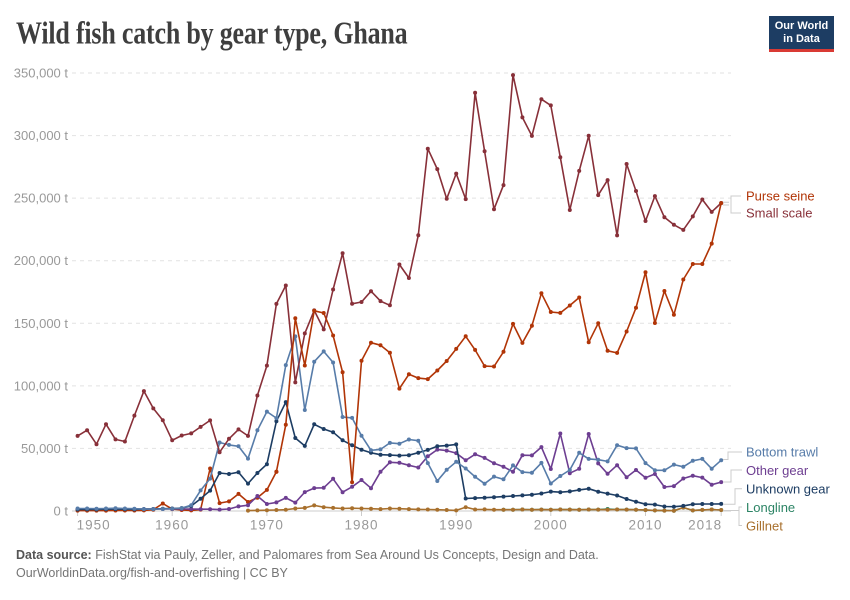 Image resolution: width=850 pixels, height=600 pixels. What do you see at coordinates (361, 525) in the screenshot?
I see `svg-text: 1980` at bounding box center [361, 525].